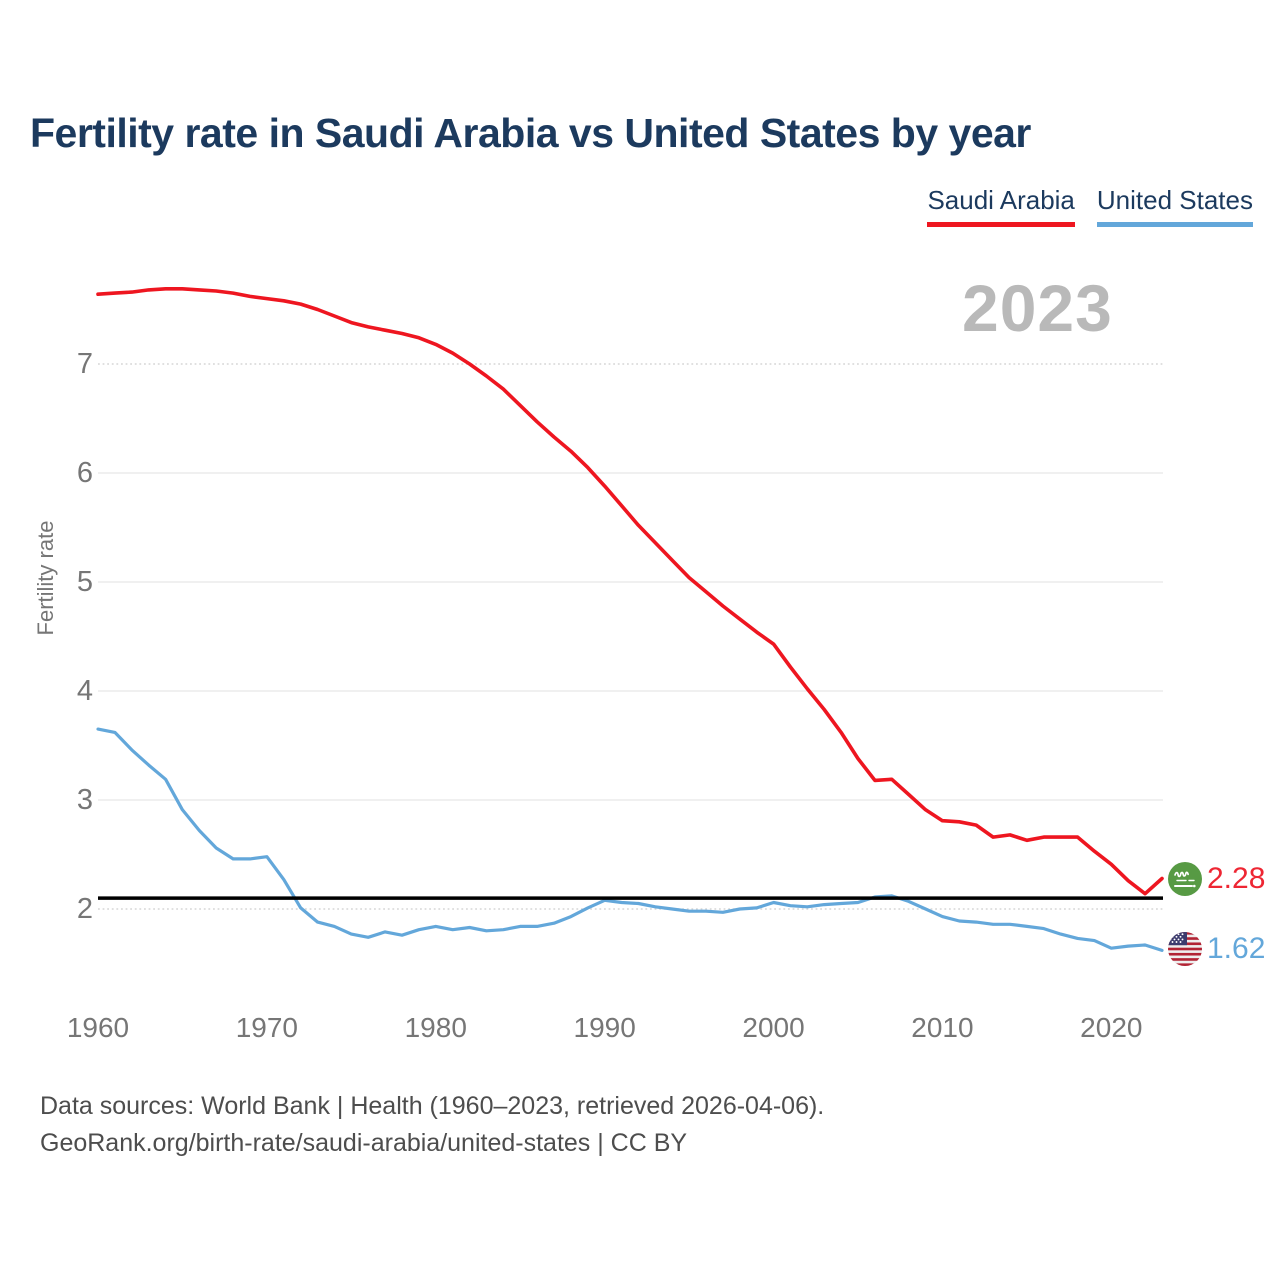 The height and width of the screenshot is (1280, 1280). Describe the element at coordinates (630, 840) in the screenshot. I see `united-states-line` at that location.